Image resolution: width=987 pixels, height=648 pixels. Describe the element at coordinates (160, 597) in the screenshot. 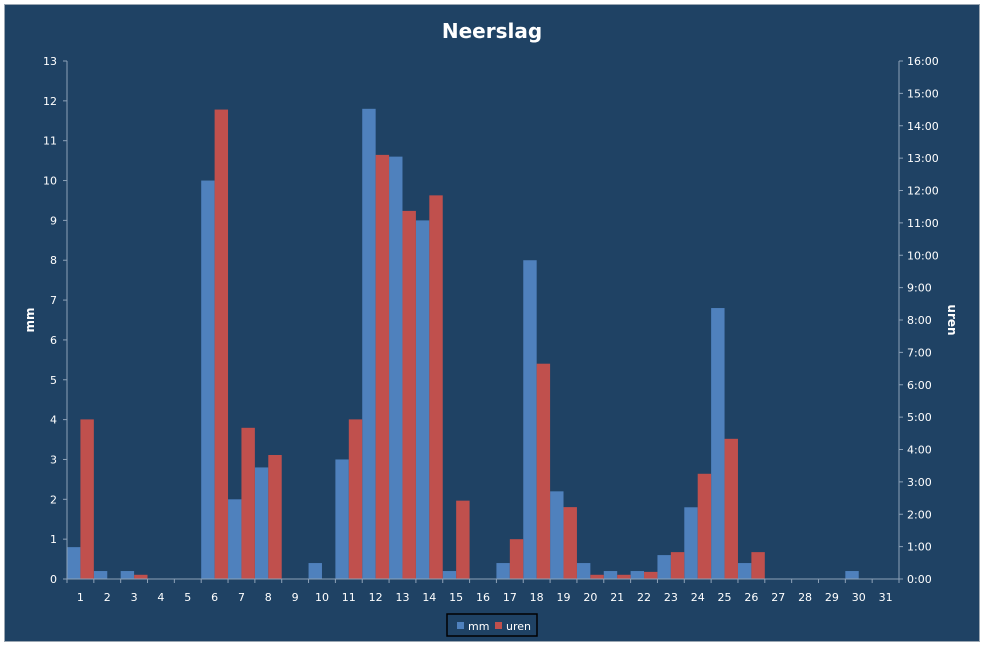

I see `x-tick-label: 4` at that location.